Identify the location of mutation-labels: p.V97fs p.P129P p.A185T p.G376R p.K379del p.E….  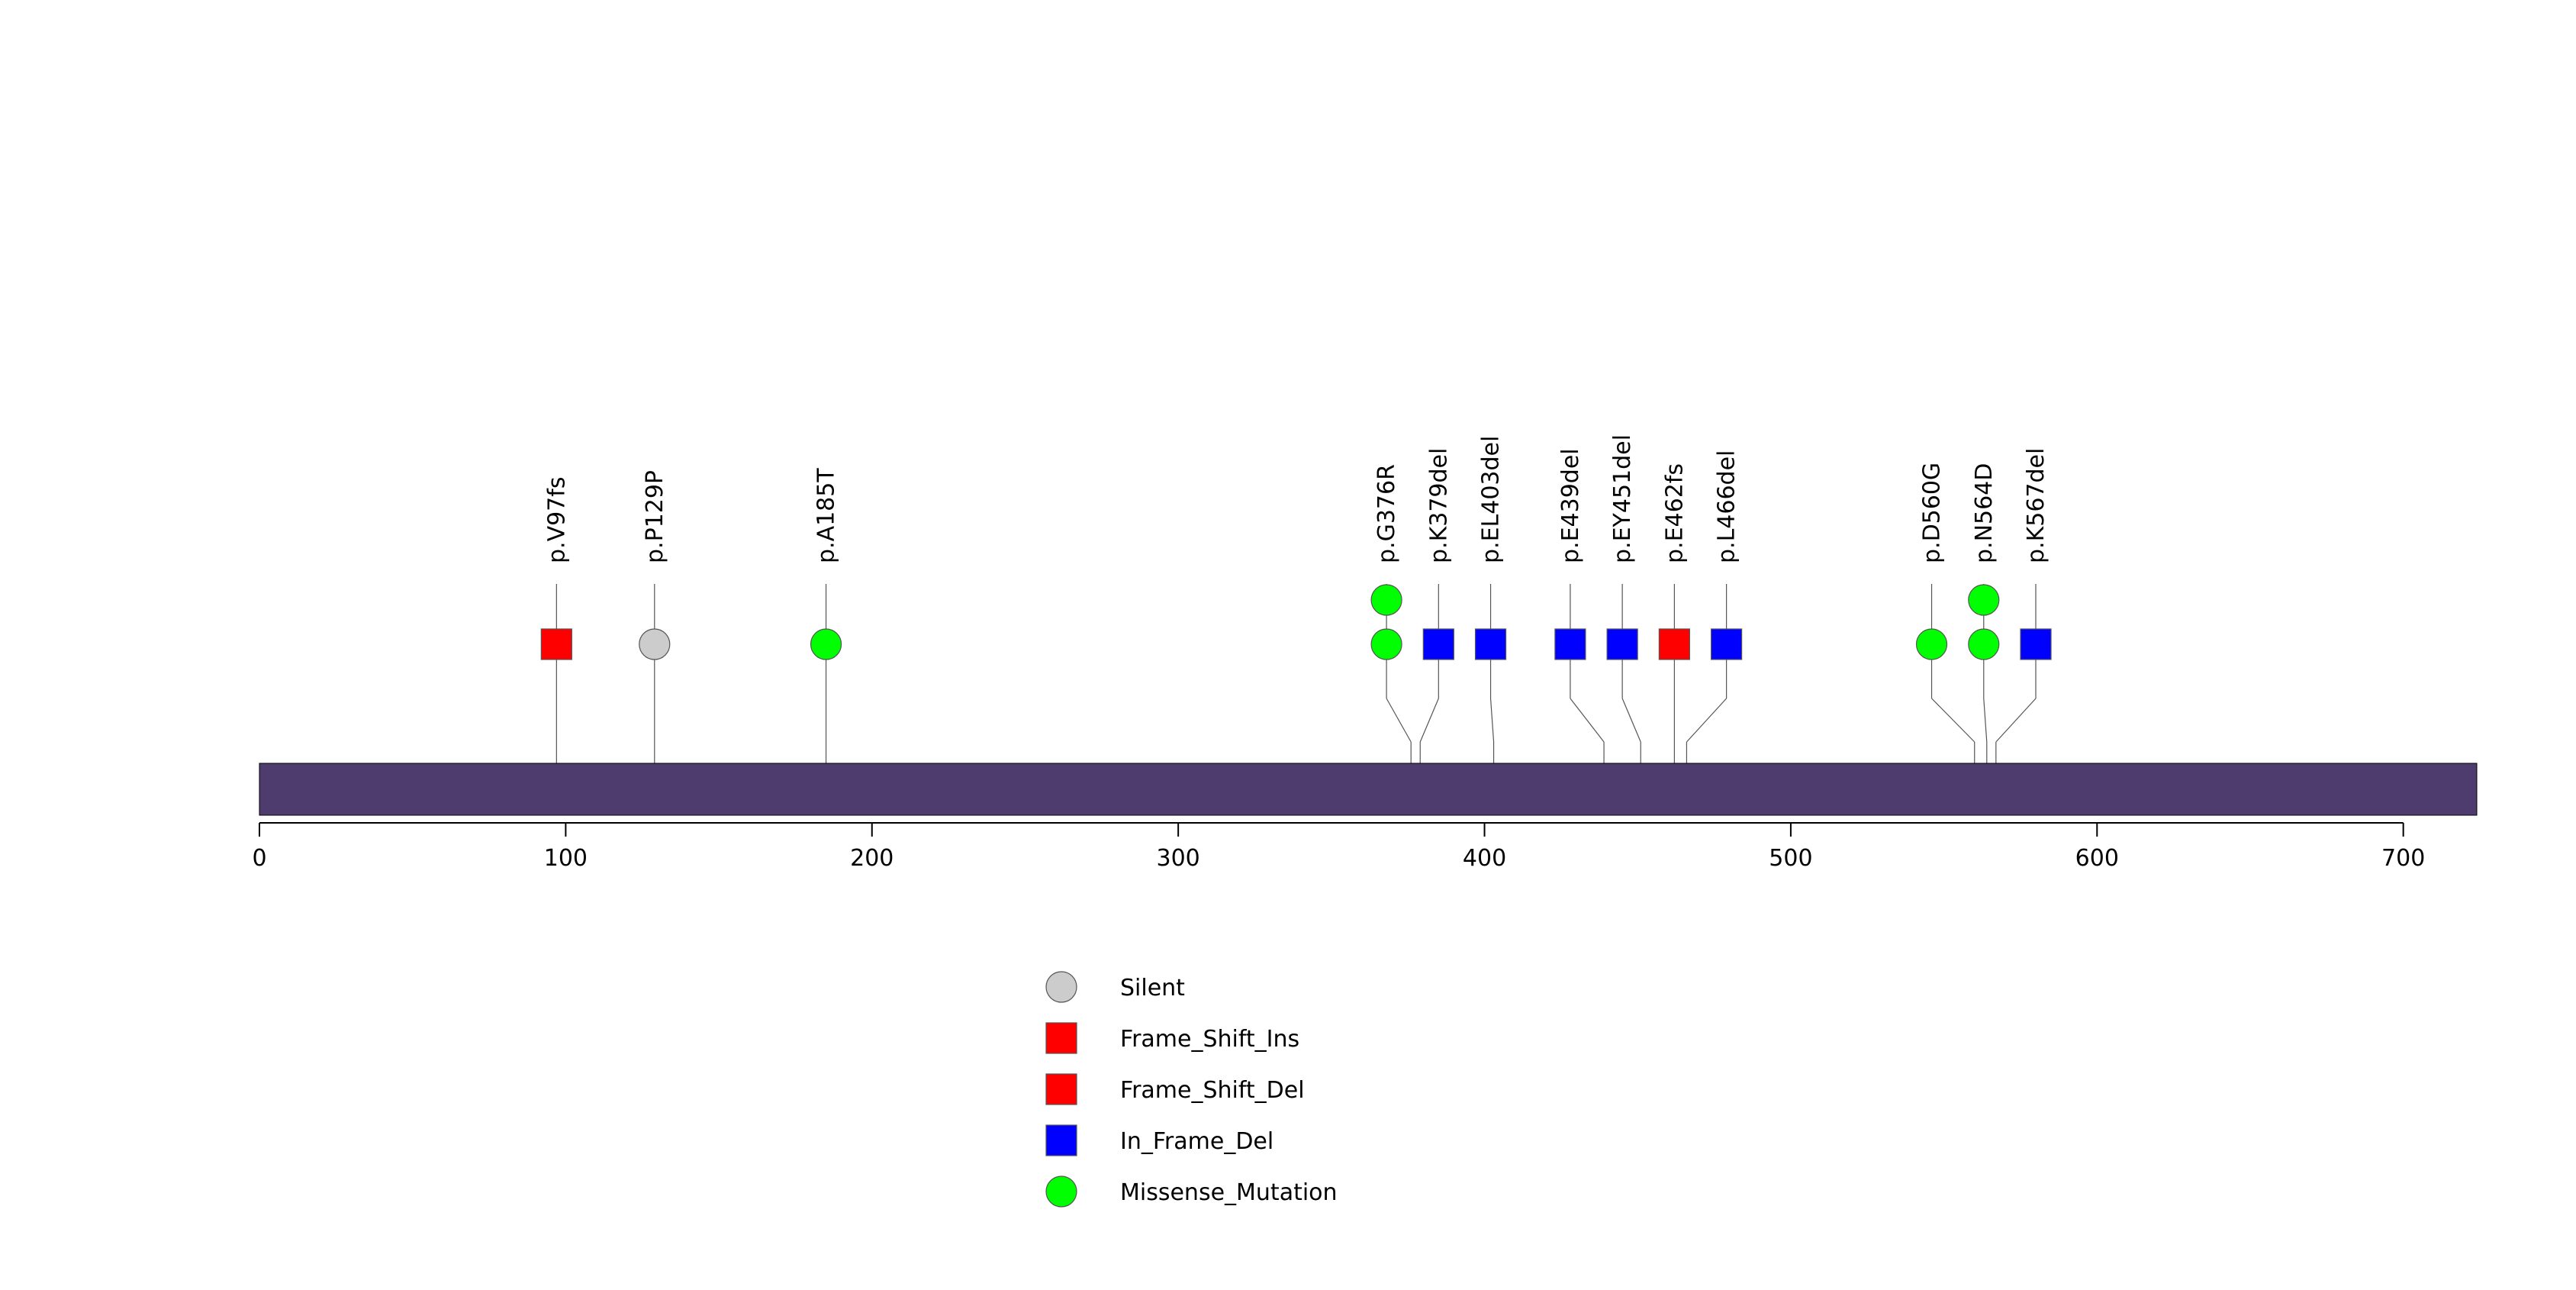
(1296, 499).